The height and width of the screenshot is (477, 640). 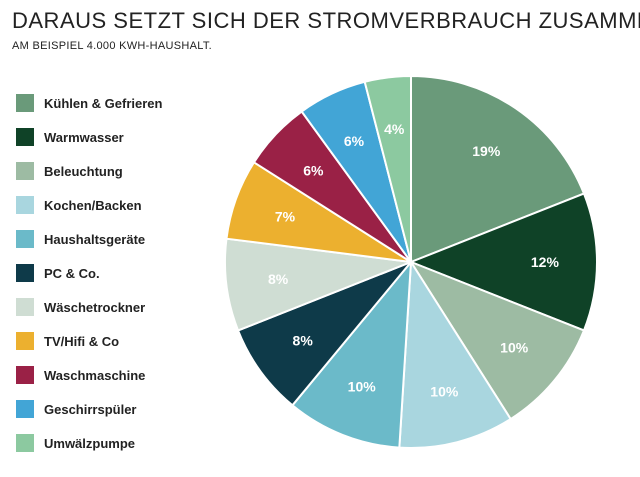 I want to click on legend-item: Kochen/Backen, so click(x=116, y=205).